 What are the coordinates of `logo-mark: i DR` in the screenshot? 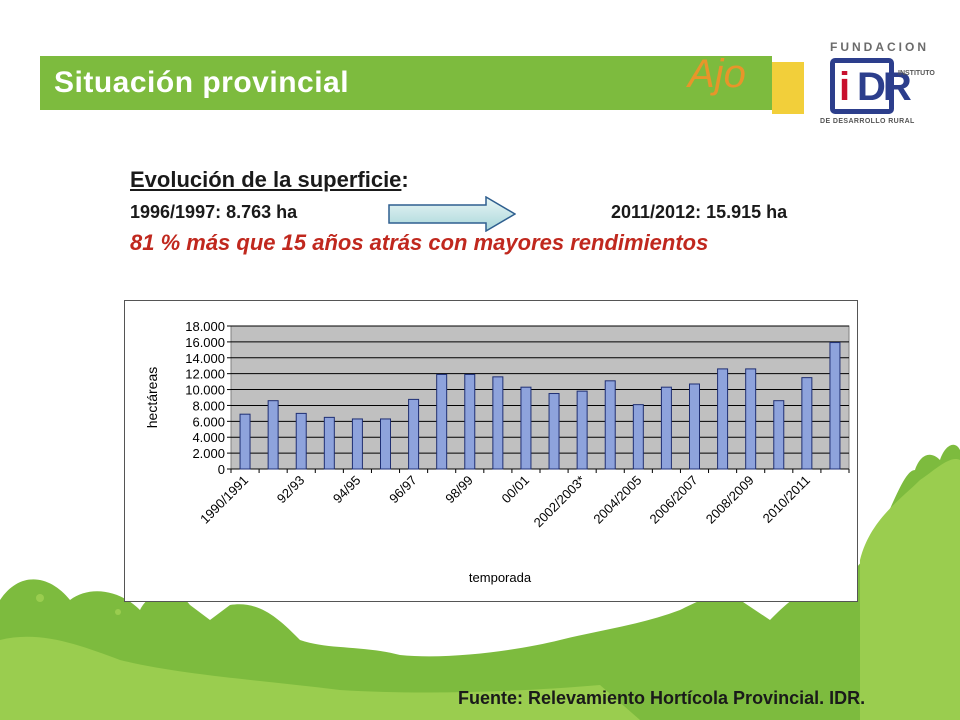 It's located at (871, 86).